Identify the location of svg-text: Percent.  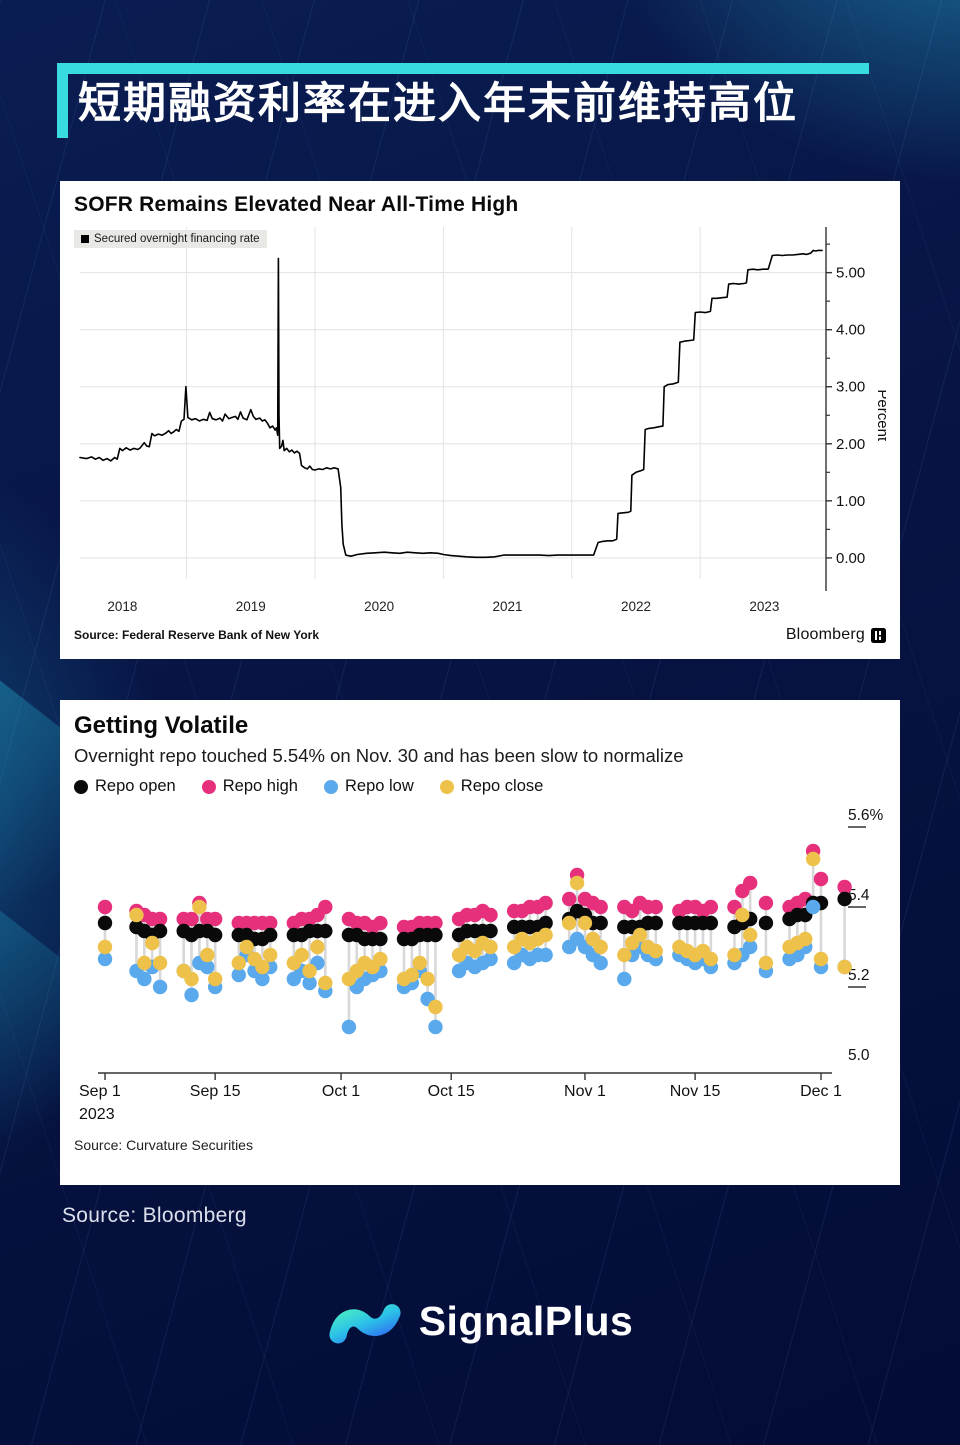
(880, 415).